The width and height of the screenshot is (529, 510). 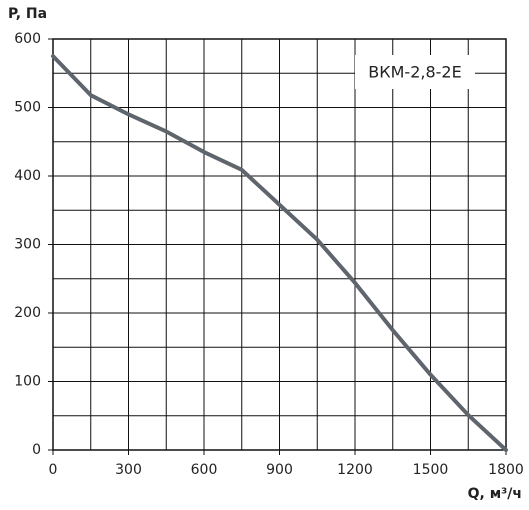 I want to click on x-tick-label: 1500, so click(x=431, y=470).